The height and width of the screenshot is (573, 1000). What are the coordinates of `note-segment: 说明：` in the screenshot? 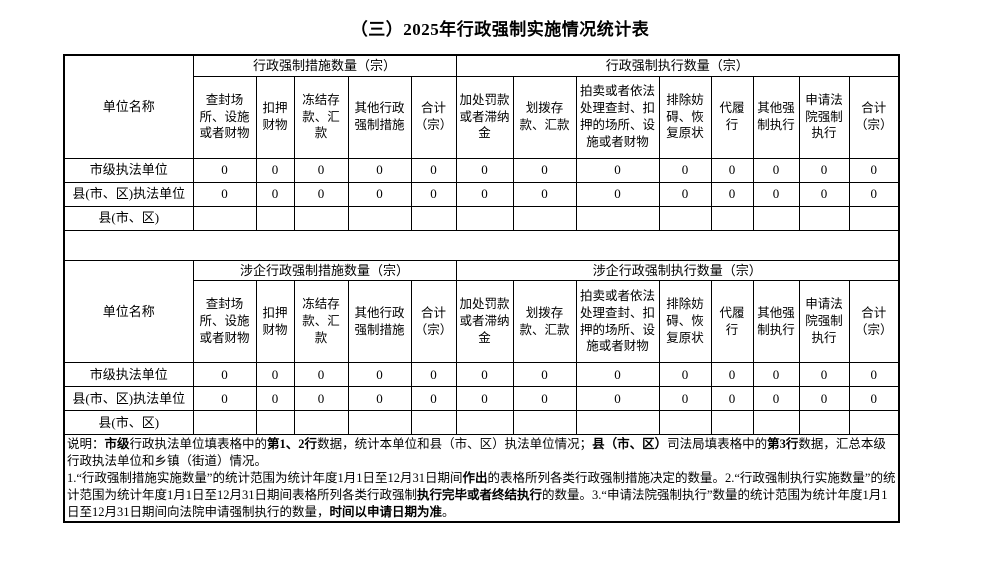 It's located at (86, 444).